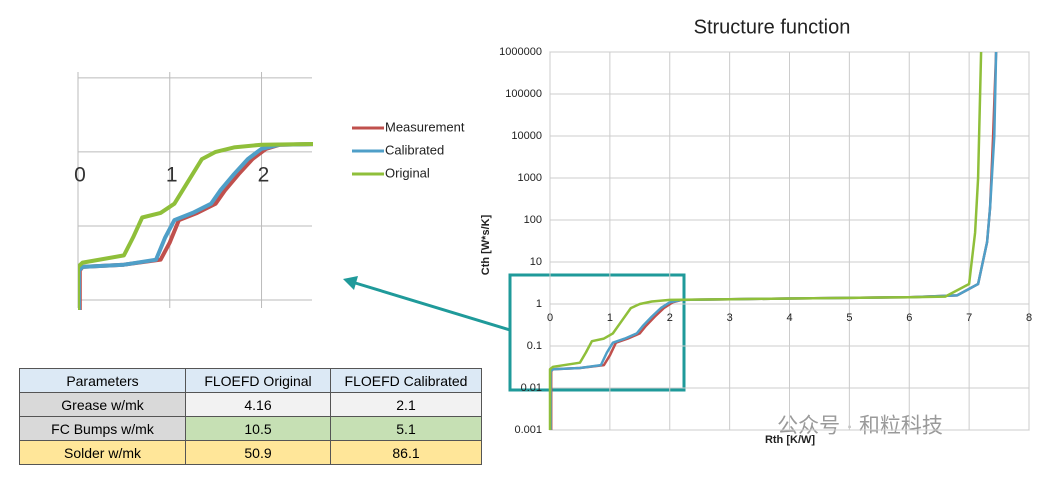  I want to click on cell: 2.1, so click(406, 404).